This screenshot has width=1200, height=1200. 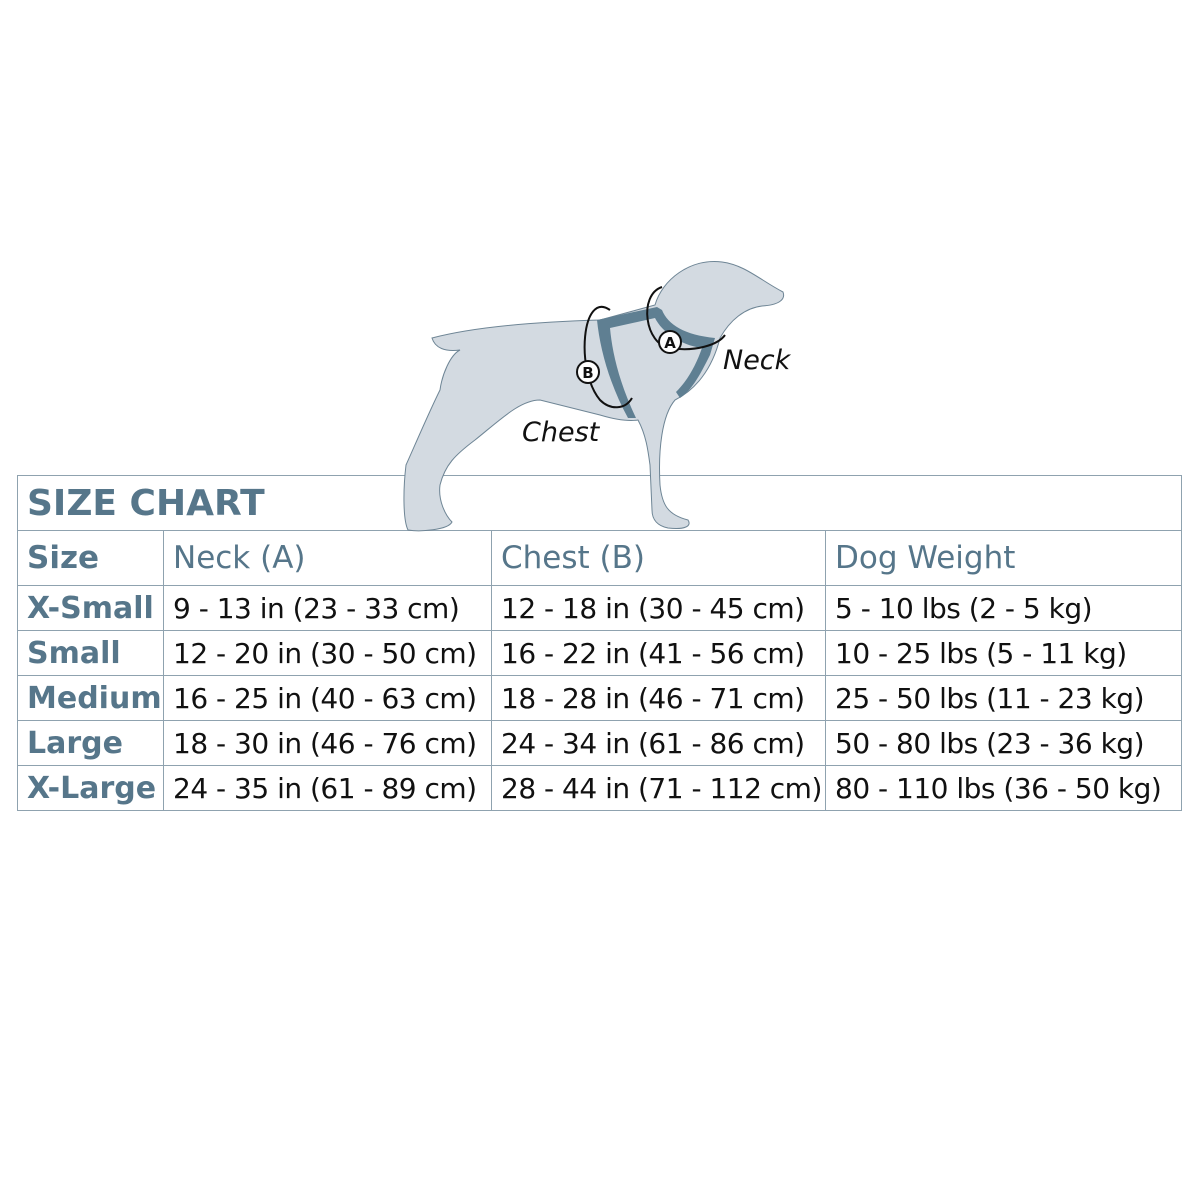 I want to click on weight-cell: 10 - 25 lbs (5 - 11 kg), so click(x=1003, y=653).